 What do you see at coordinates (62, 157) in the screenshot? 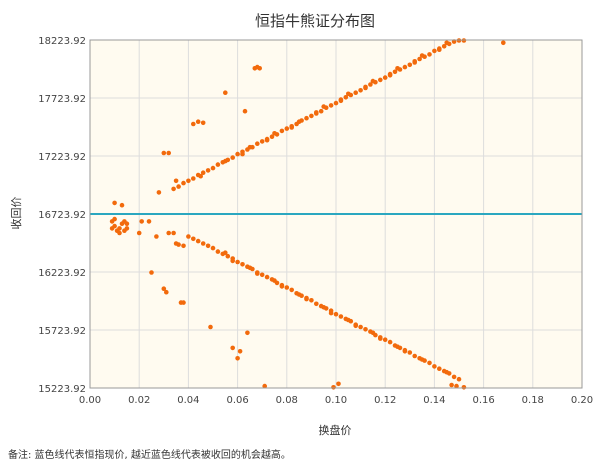
I see `y-tick-label: 17223.92` at bounding box center [62, 157].